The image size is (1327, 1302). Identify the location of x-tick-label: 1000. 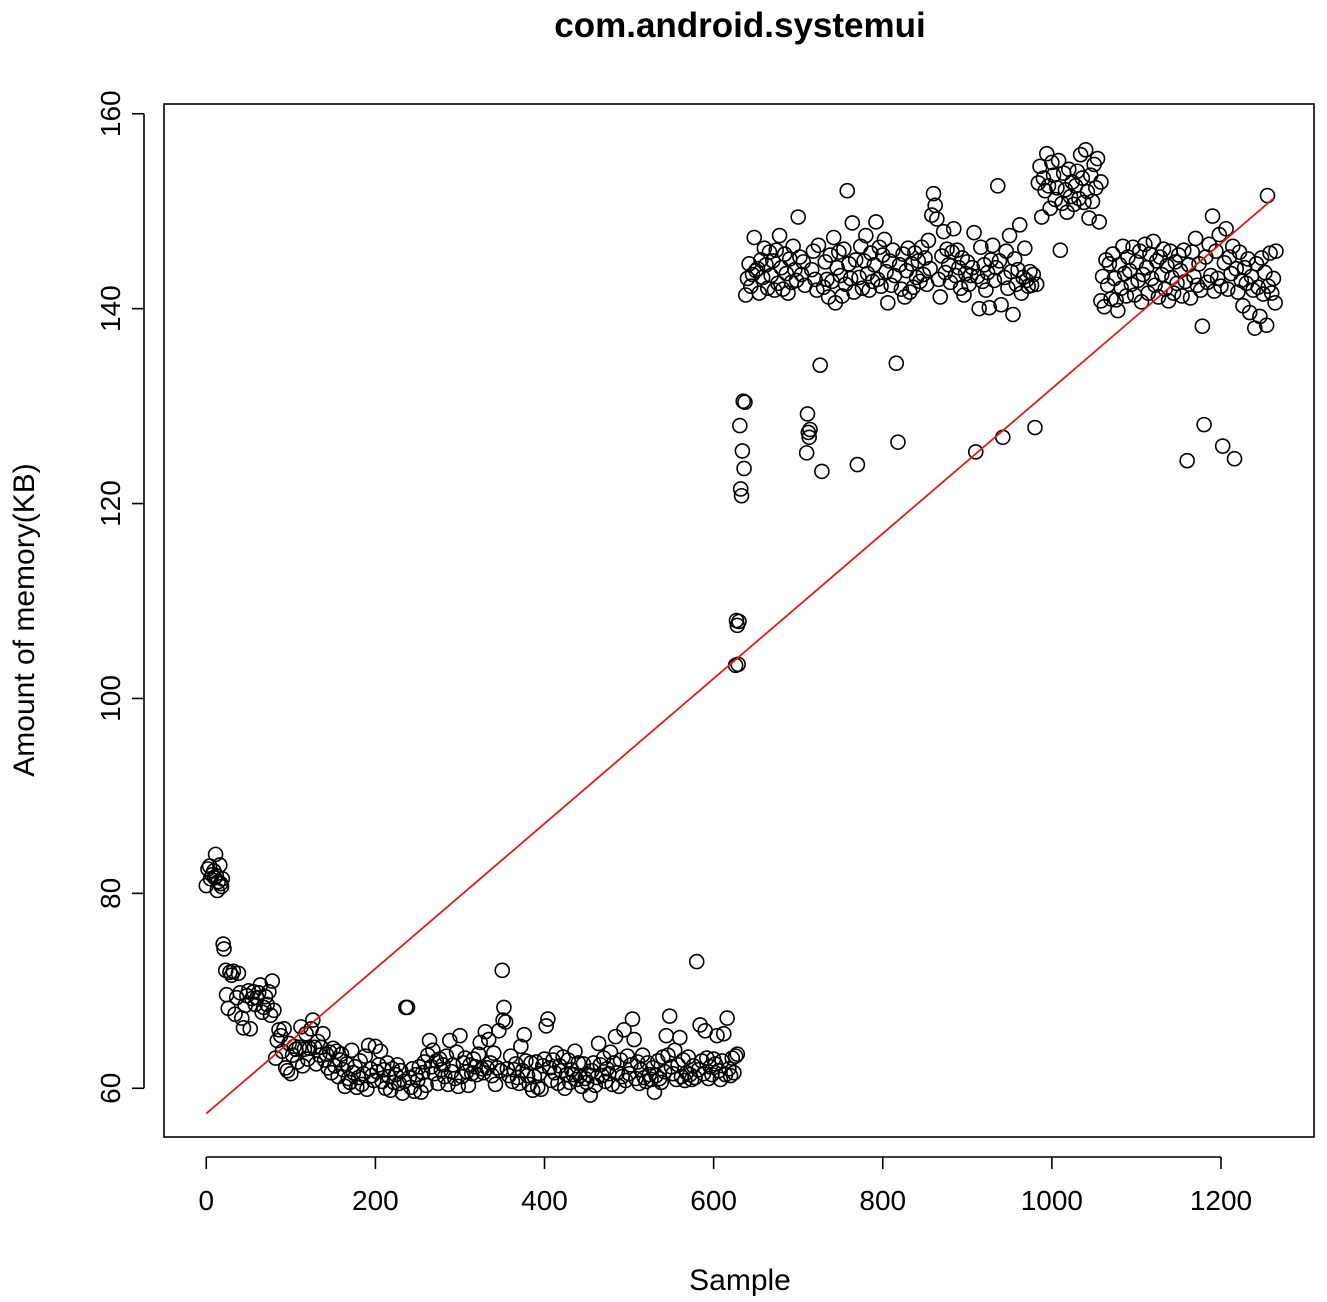
(1052, 1200).